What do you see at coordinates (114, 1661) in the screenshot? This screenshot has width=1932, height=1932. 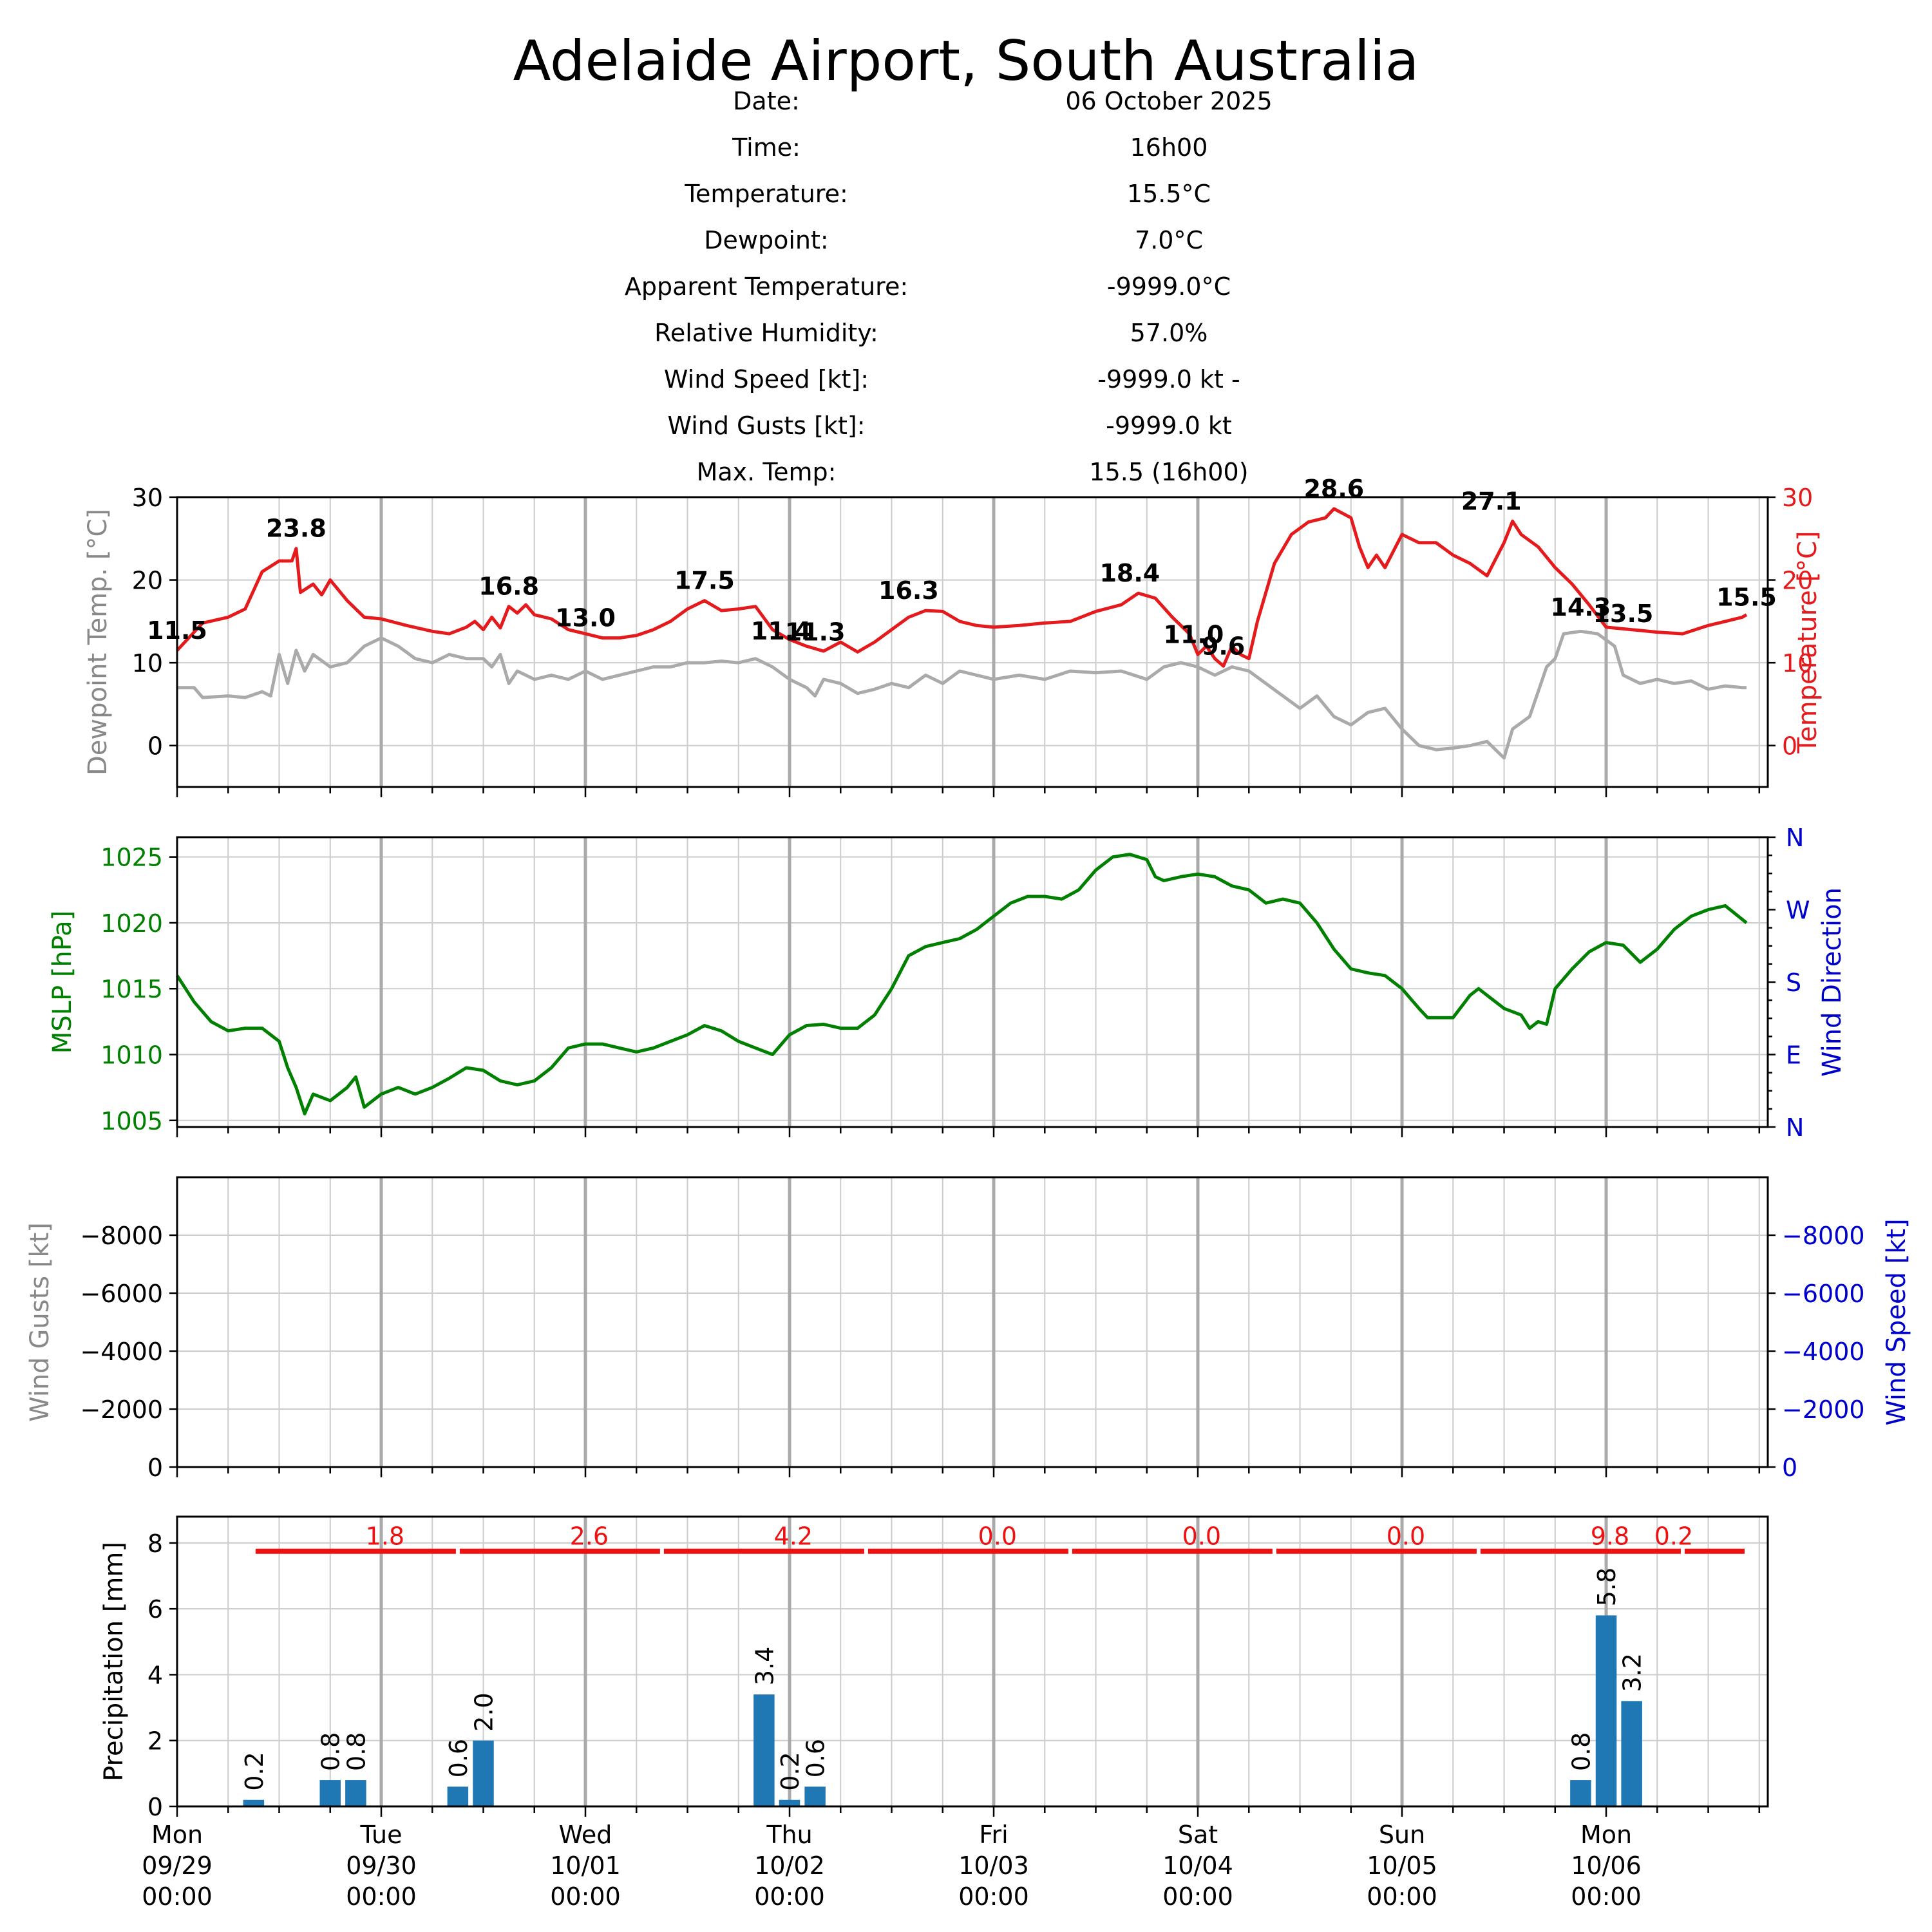 I see `precip-axis-label: Precipitation [mm]` at bounding box center [114, 1661].